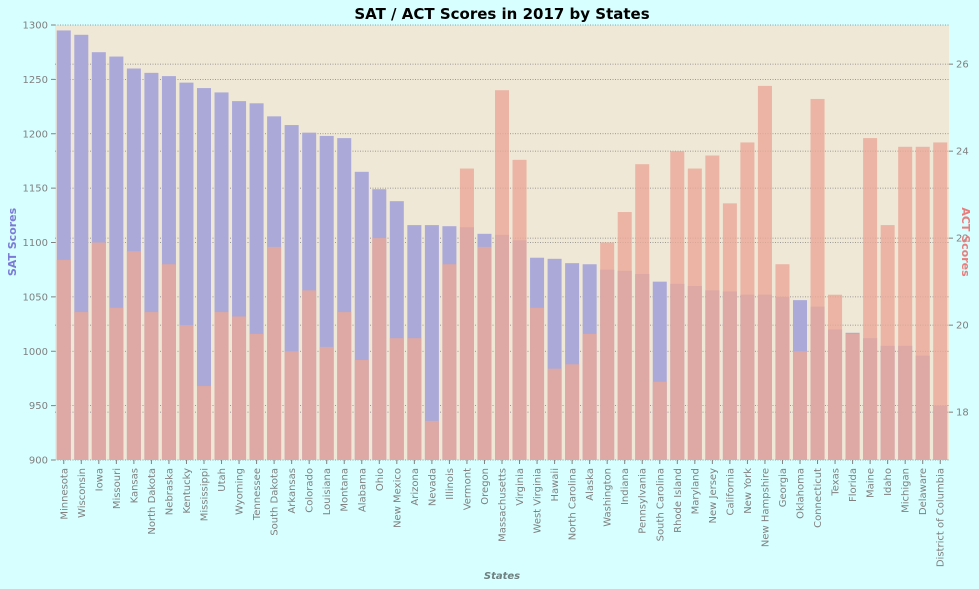 This screenshot has width=979, height=589. What do you see at coordinates (12, 241) in the screenshot?
I see `left-axis-label: SAT Scores` at bounding box center [12, 241].